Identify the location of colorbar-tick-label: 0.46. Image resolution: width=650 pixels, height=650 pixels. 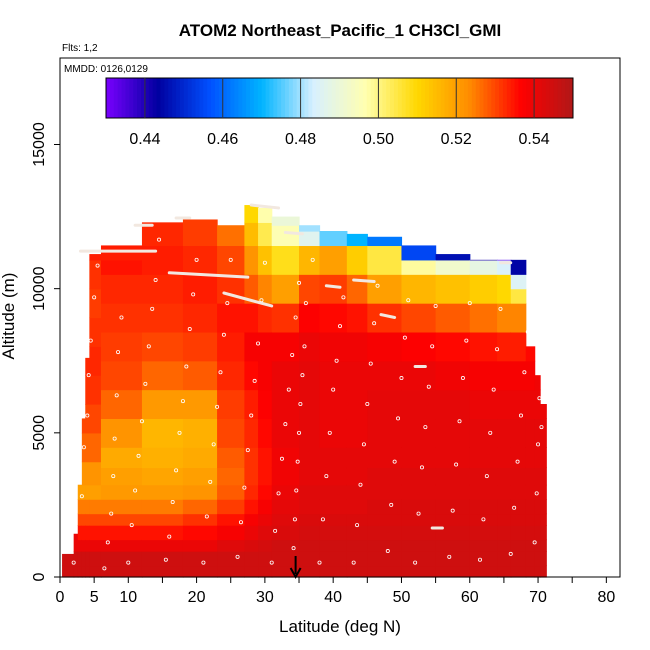
(222, 139).